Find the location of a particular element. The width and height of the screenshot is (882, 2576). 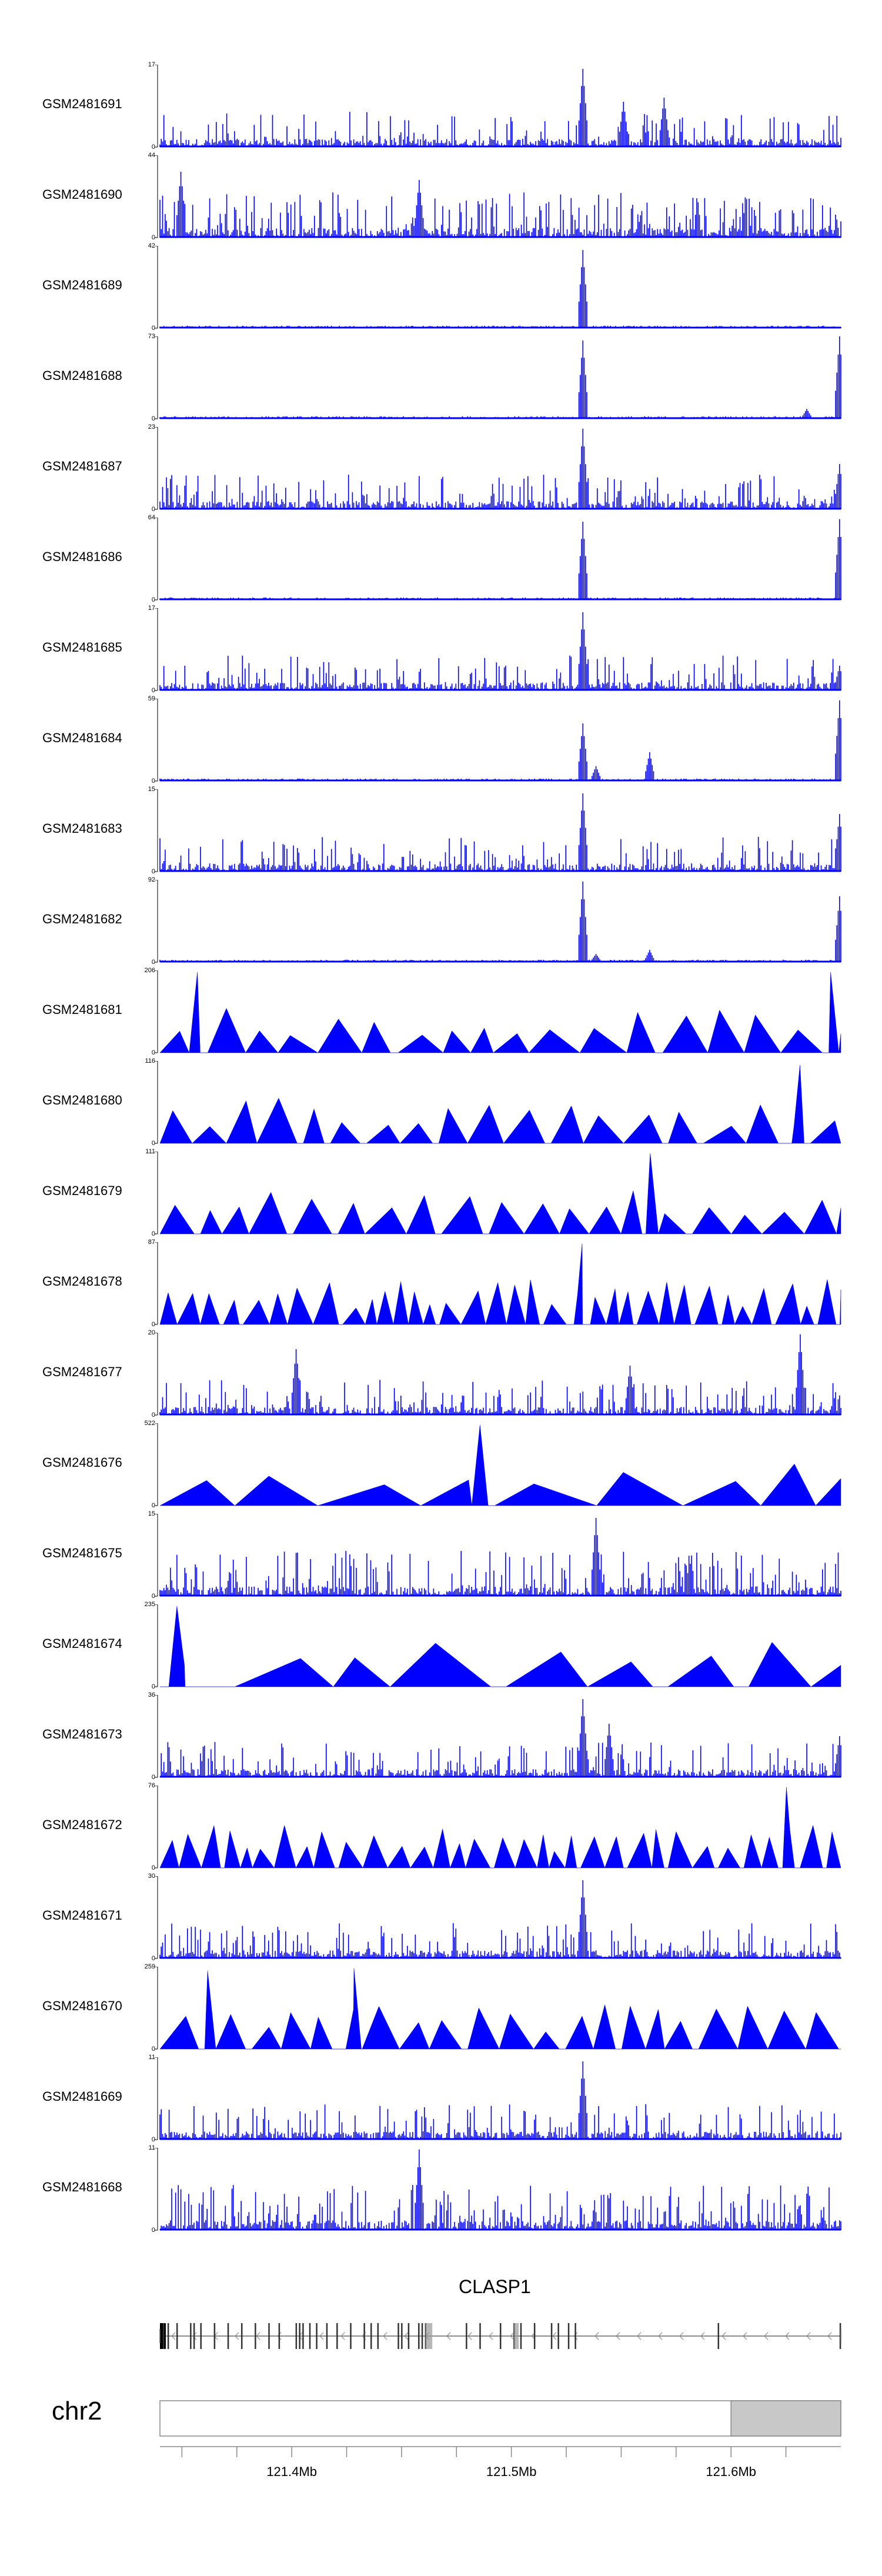

track-label: GSM2481668 is located at coordinates (82, 2187).